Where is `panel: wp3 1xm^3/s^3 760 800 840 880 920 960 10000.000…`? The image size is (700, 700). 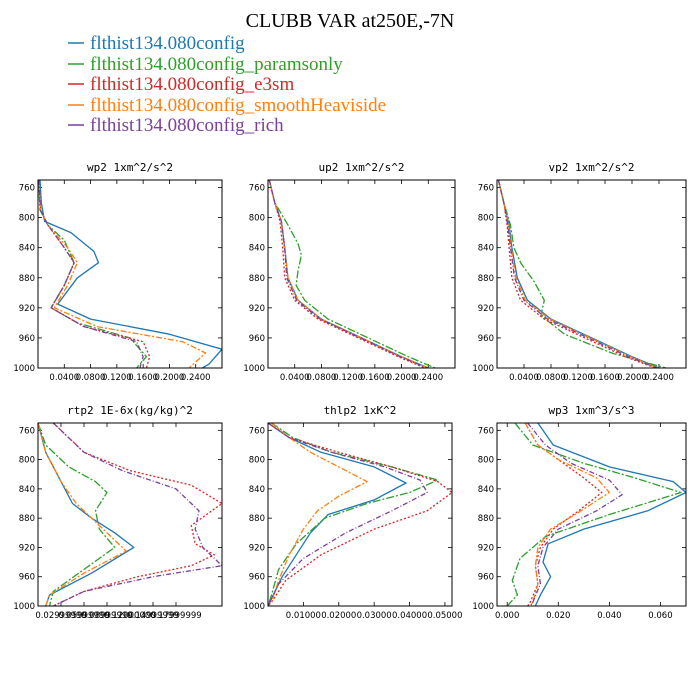 panel: wp3 1xm^3/s^3 760 800 840 880 920 960 10000.000… is located at coordinates (579, 512).